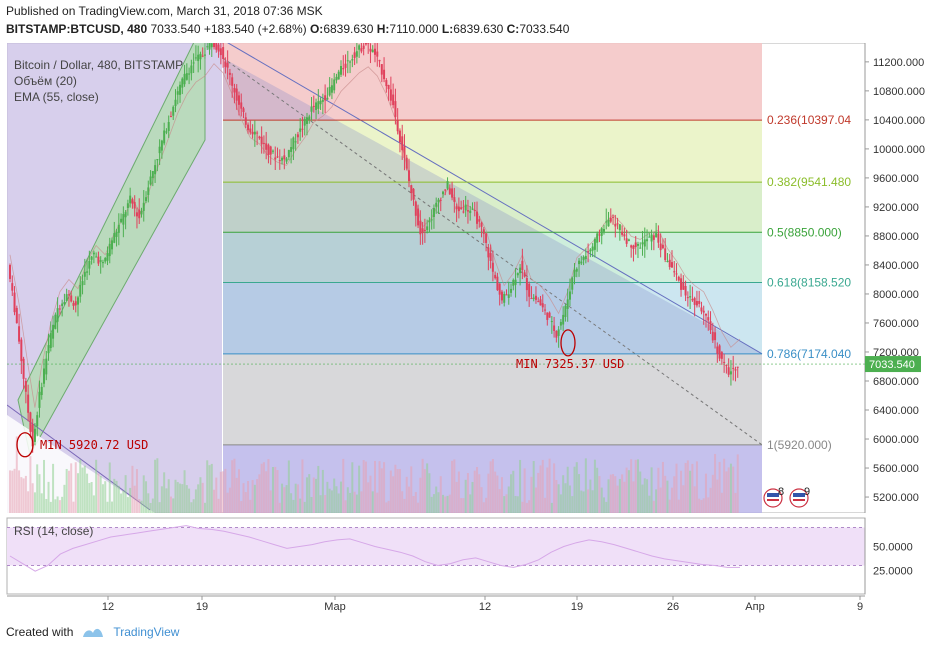  Describe the element at coordinates (45, 81) in the screenshot. I see `volume-indicator-label: Объём (20)` at that location.